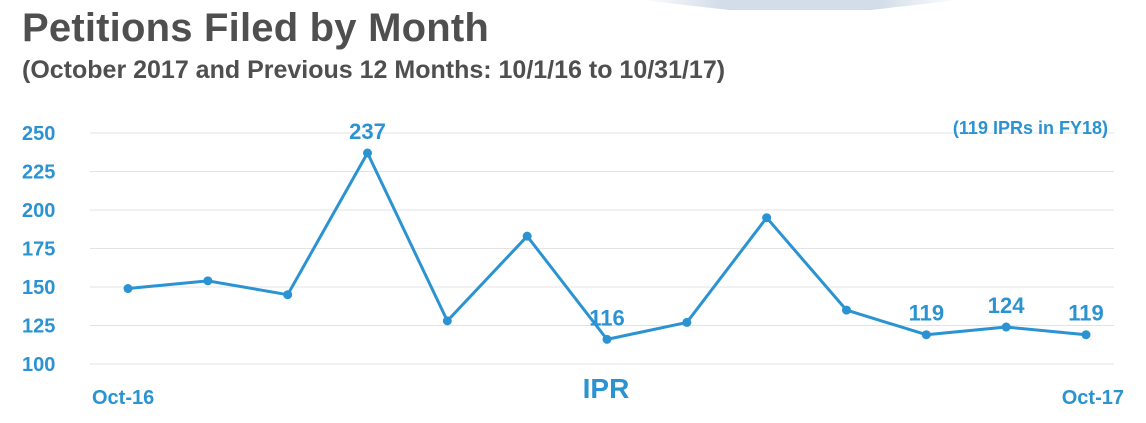 This screenshot has width=1146, height=423. What do you see at coordinates (800, 5) in the screenshot?
I see `header-banner-decoration` at bounding box center [800, 5].